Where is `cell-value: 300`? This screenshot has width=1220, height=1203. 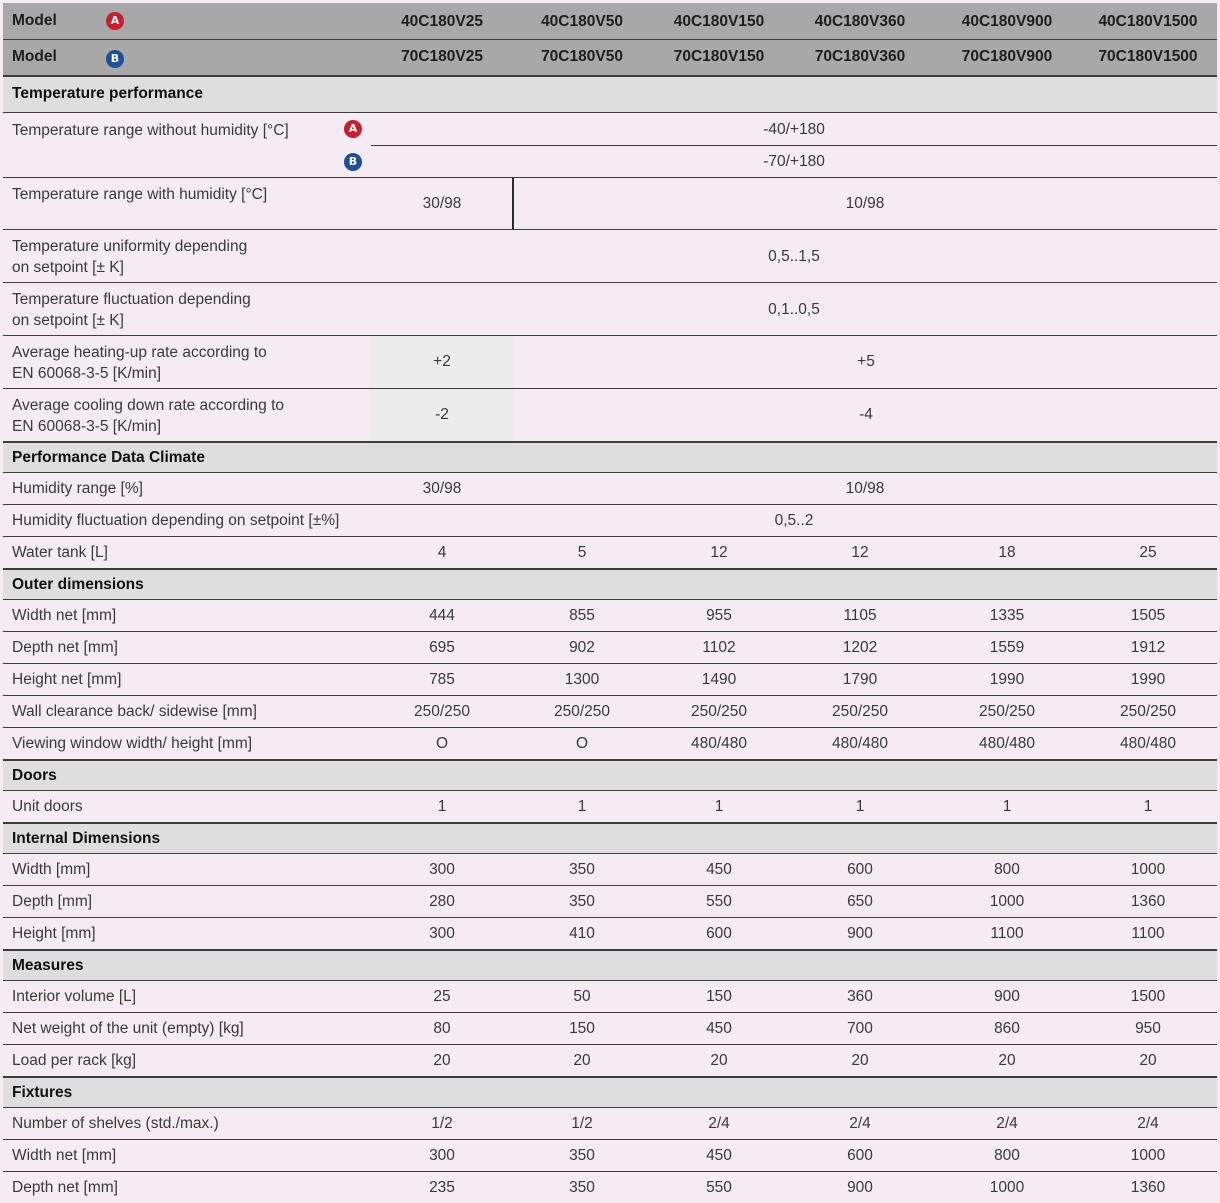 cell-value: 300 is located at coordinates (442, 869).